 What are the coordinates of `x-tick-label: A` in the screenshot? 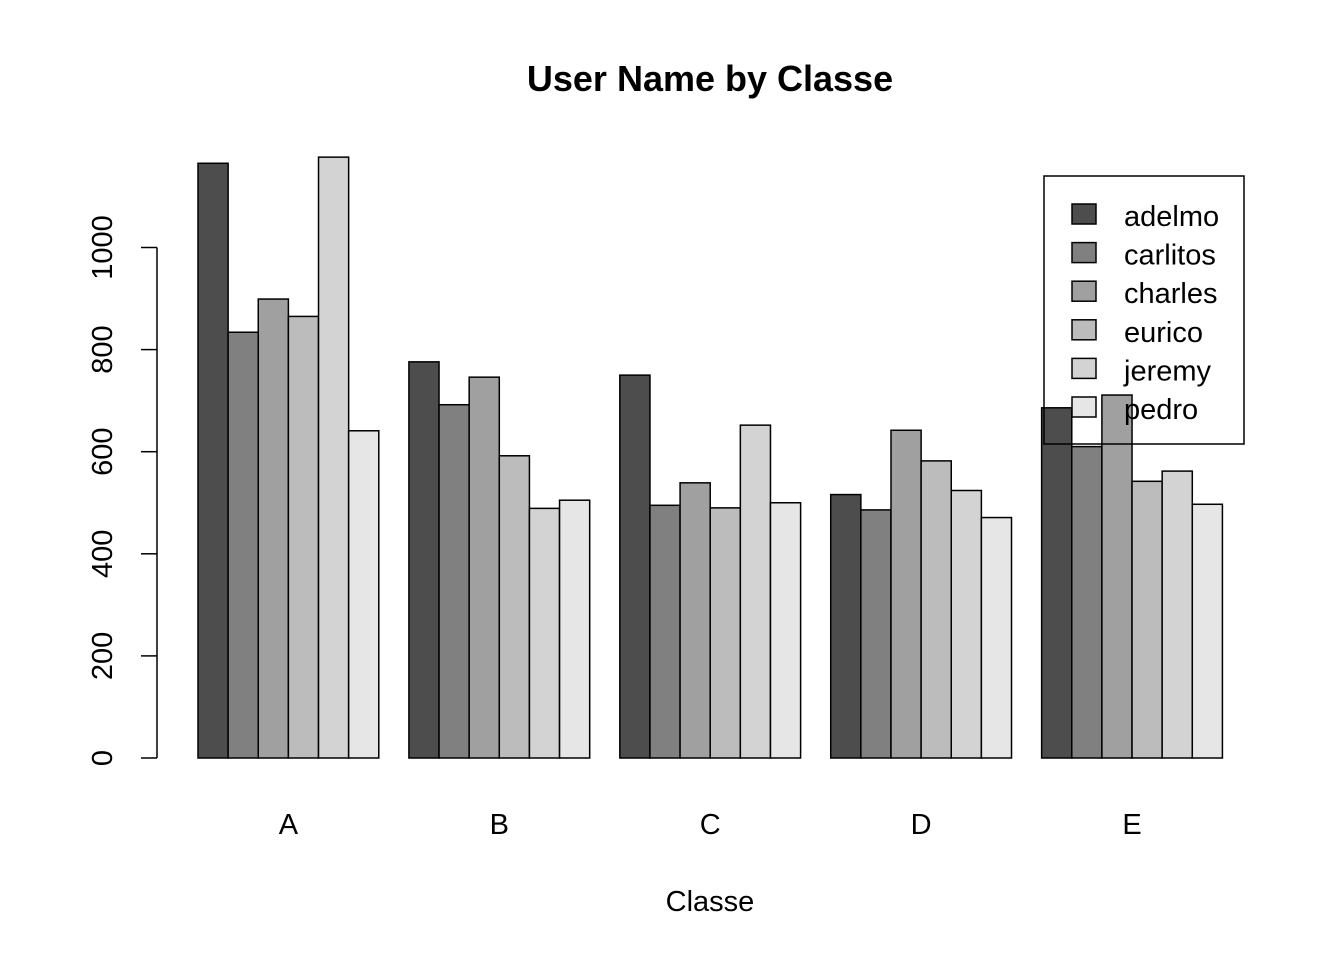 It's located at (289, 825).